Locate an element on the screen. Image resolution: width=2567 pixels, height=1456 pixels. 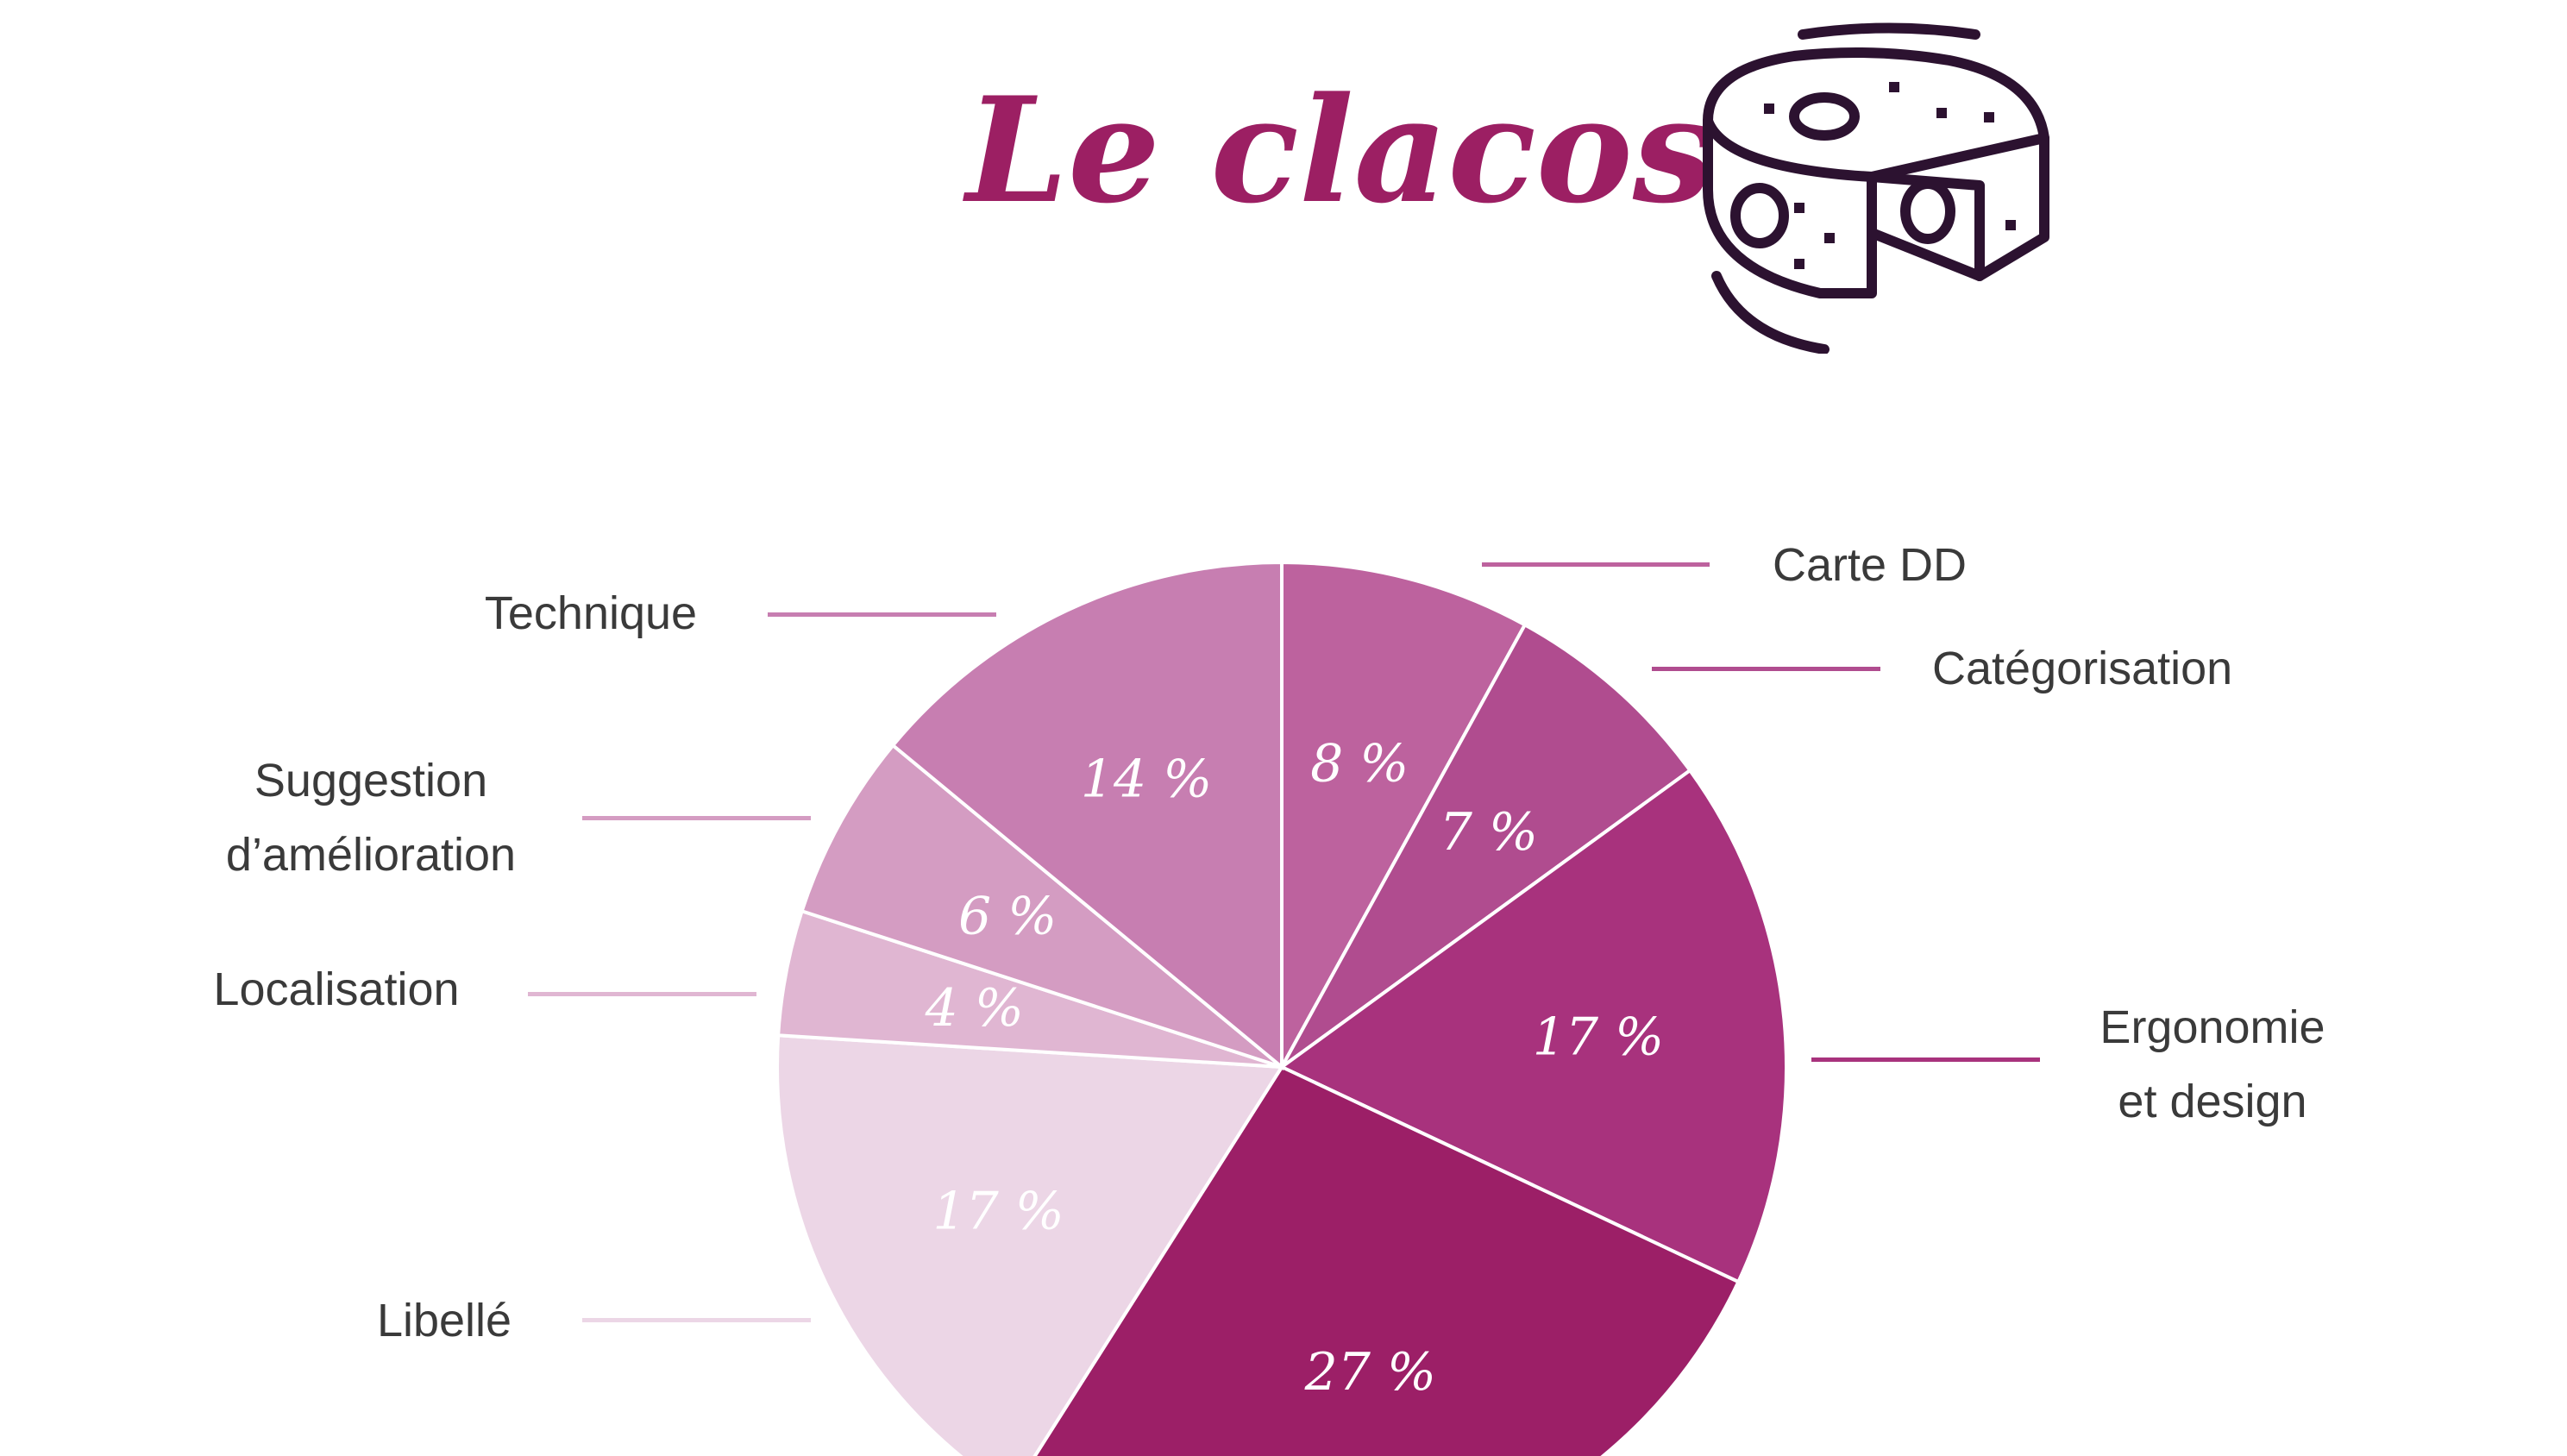
slice-data-label: 7 % is located at coordinates (1489, 833).